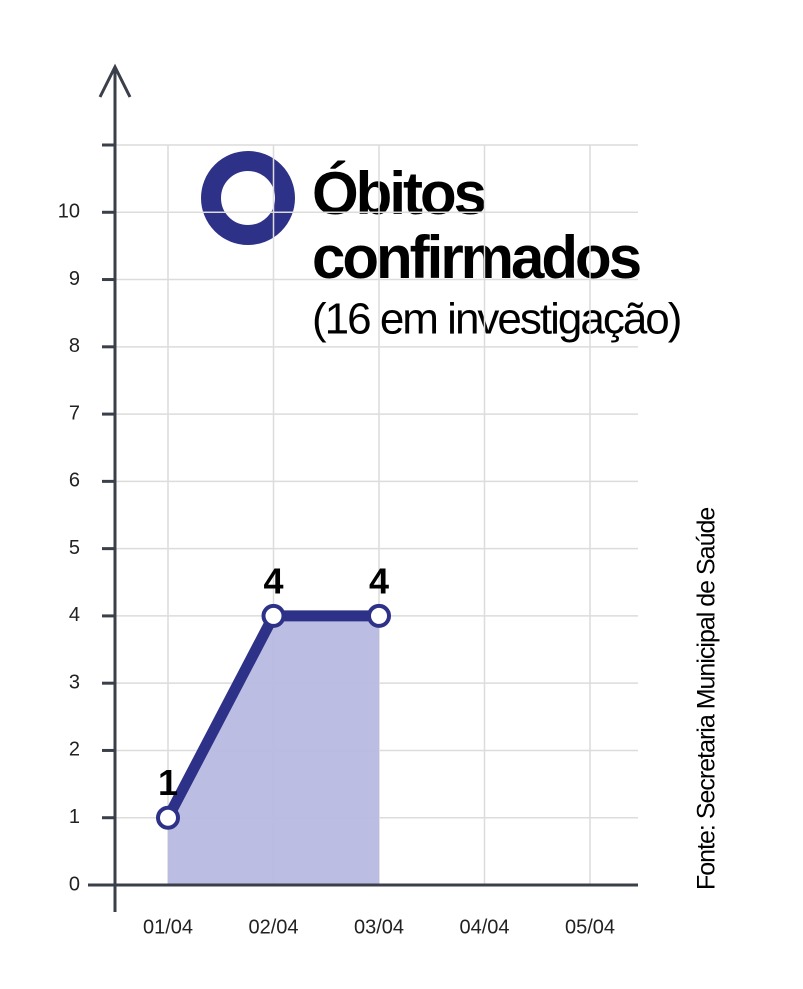 Image resolution: width=803 pixels, height=989 pixels. What do you see at coordinates (273, 927) in the screenshot?
I see `x-tick-label: 02/04` at bounding box center [273, 927].